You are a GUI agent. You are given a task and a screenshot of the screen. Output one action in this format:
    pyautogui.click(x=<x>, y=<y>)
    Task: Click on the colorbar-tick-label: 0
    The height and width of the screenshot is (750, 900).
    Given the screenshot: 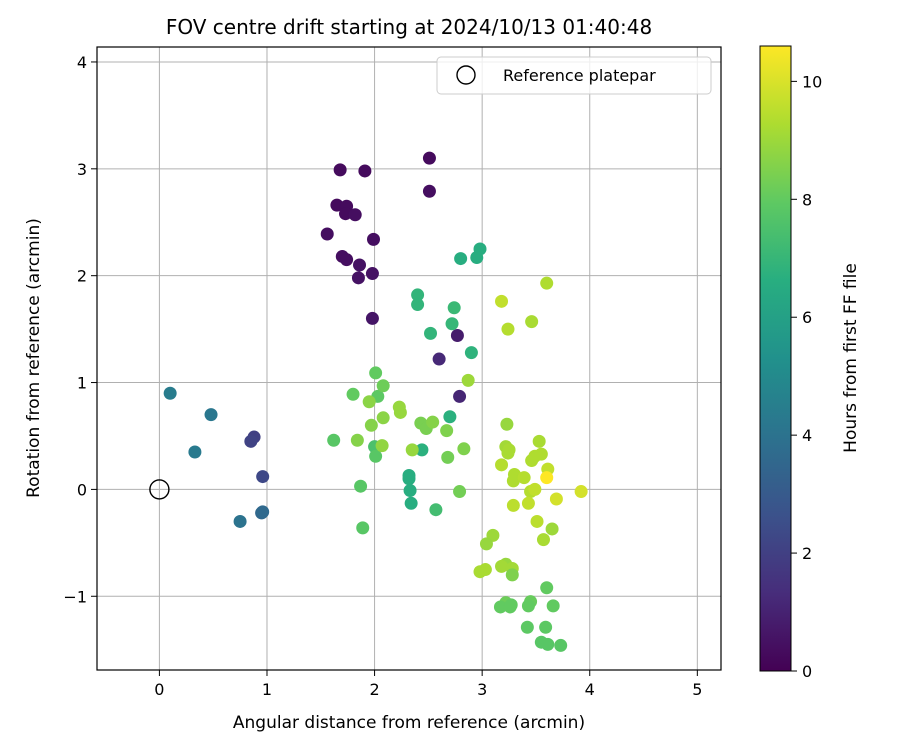 What is the action you would take?
    pyautogui.click(x=807, y=671)
    